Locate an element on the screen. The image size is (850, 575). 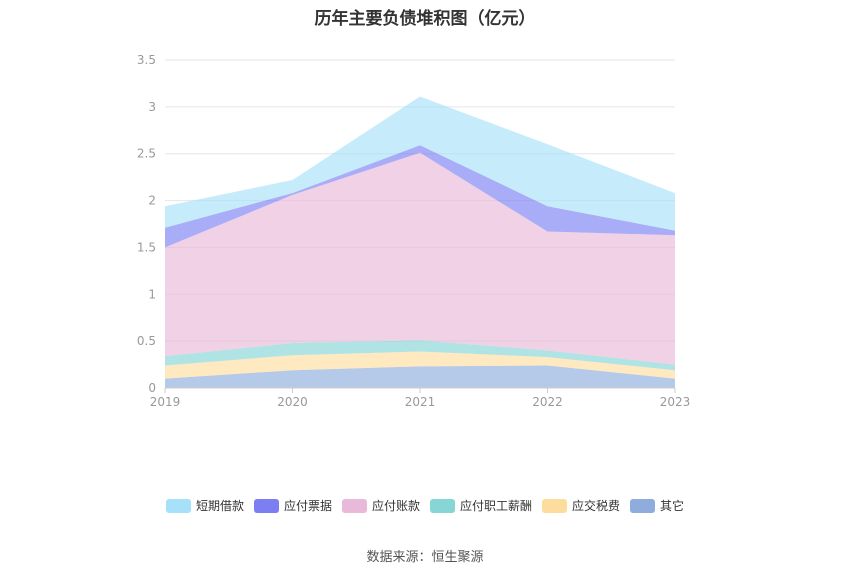
y-tick-label: 3 is located at coordinates (152, 107).